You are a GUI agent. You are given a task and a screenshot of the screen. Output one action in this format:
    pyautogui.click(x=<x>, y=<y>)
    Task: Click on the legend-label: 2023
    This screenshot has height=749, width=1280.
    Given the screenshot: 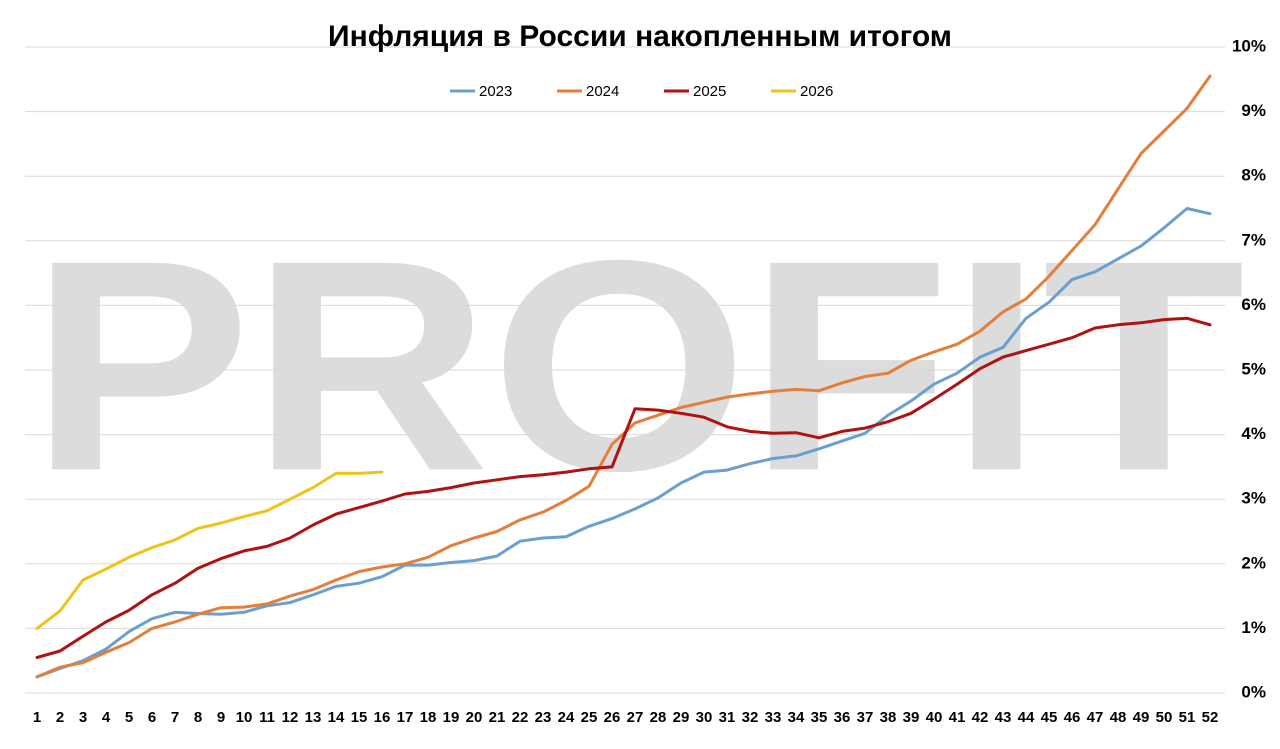 What is the action you would take?
    pyautogui.click(x=495, y=91)
    